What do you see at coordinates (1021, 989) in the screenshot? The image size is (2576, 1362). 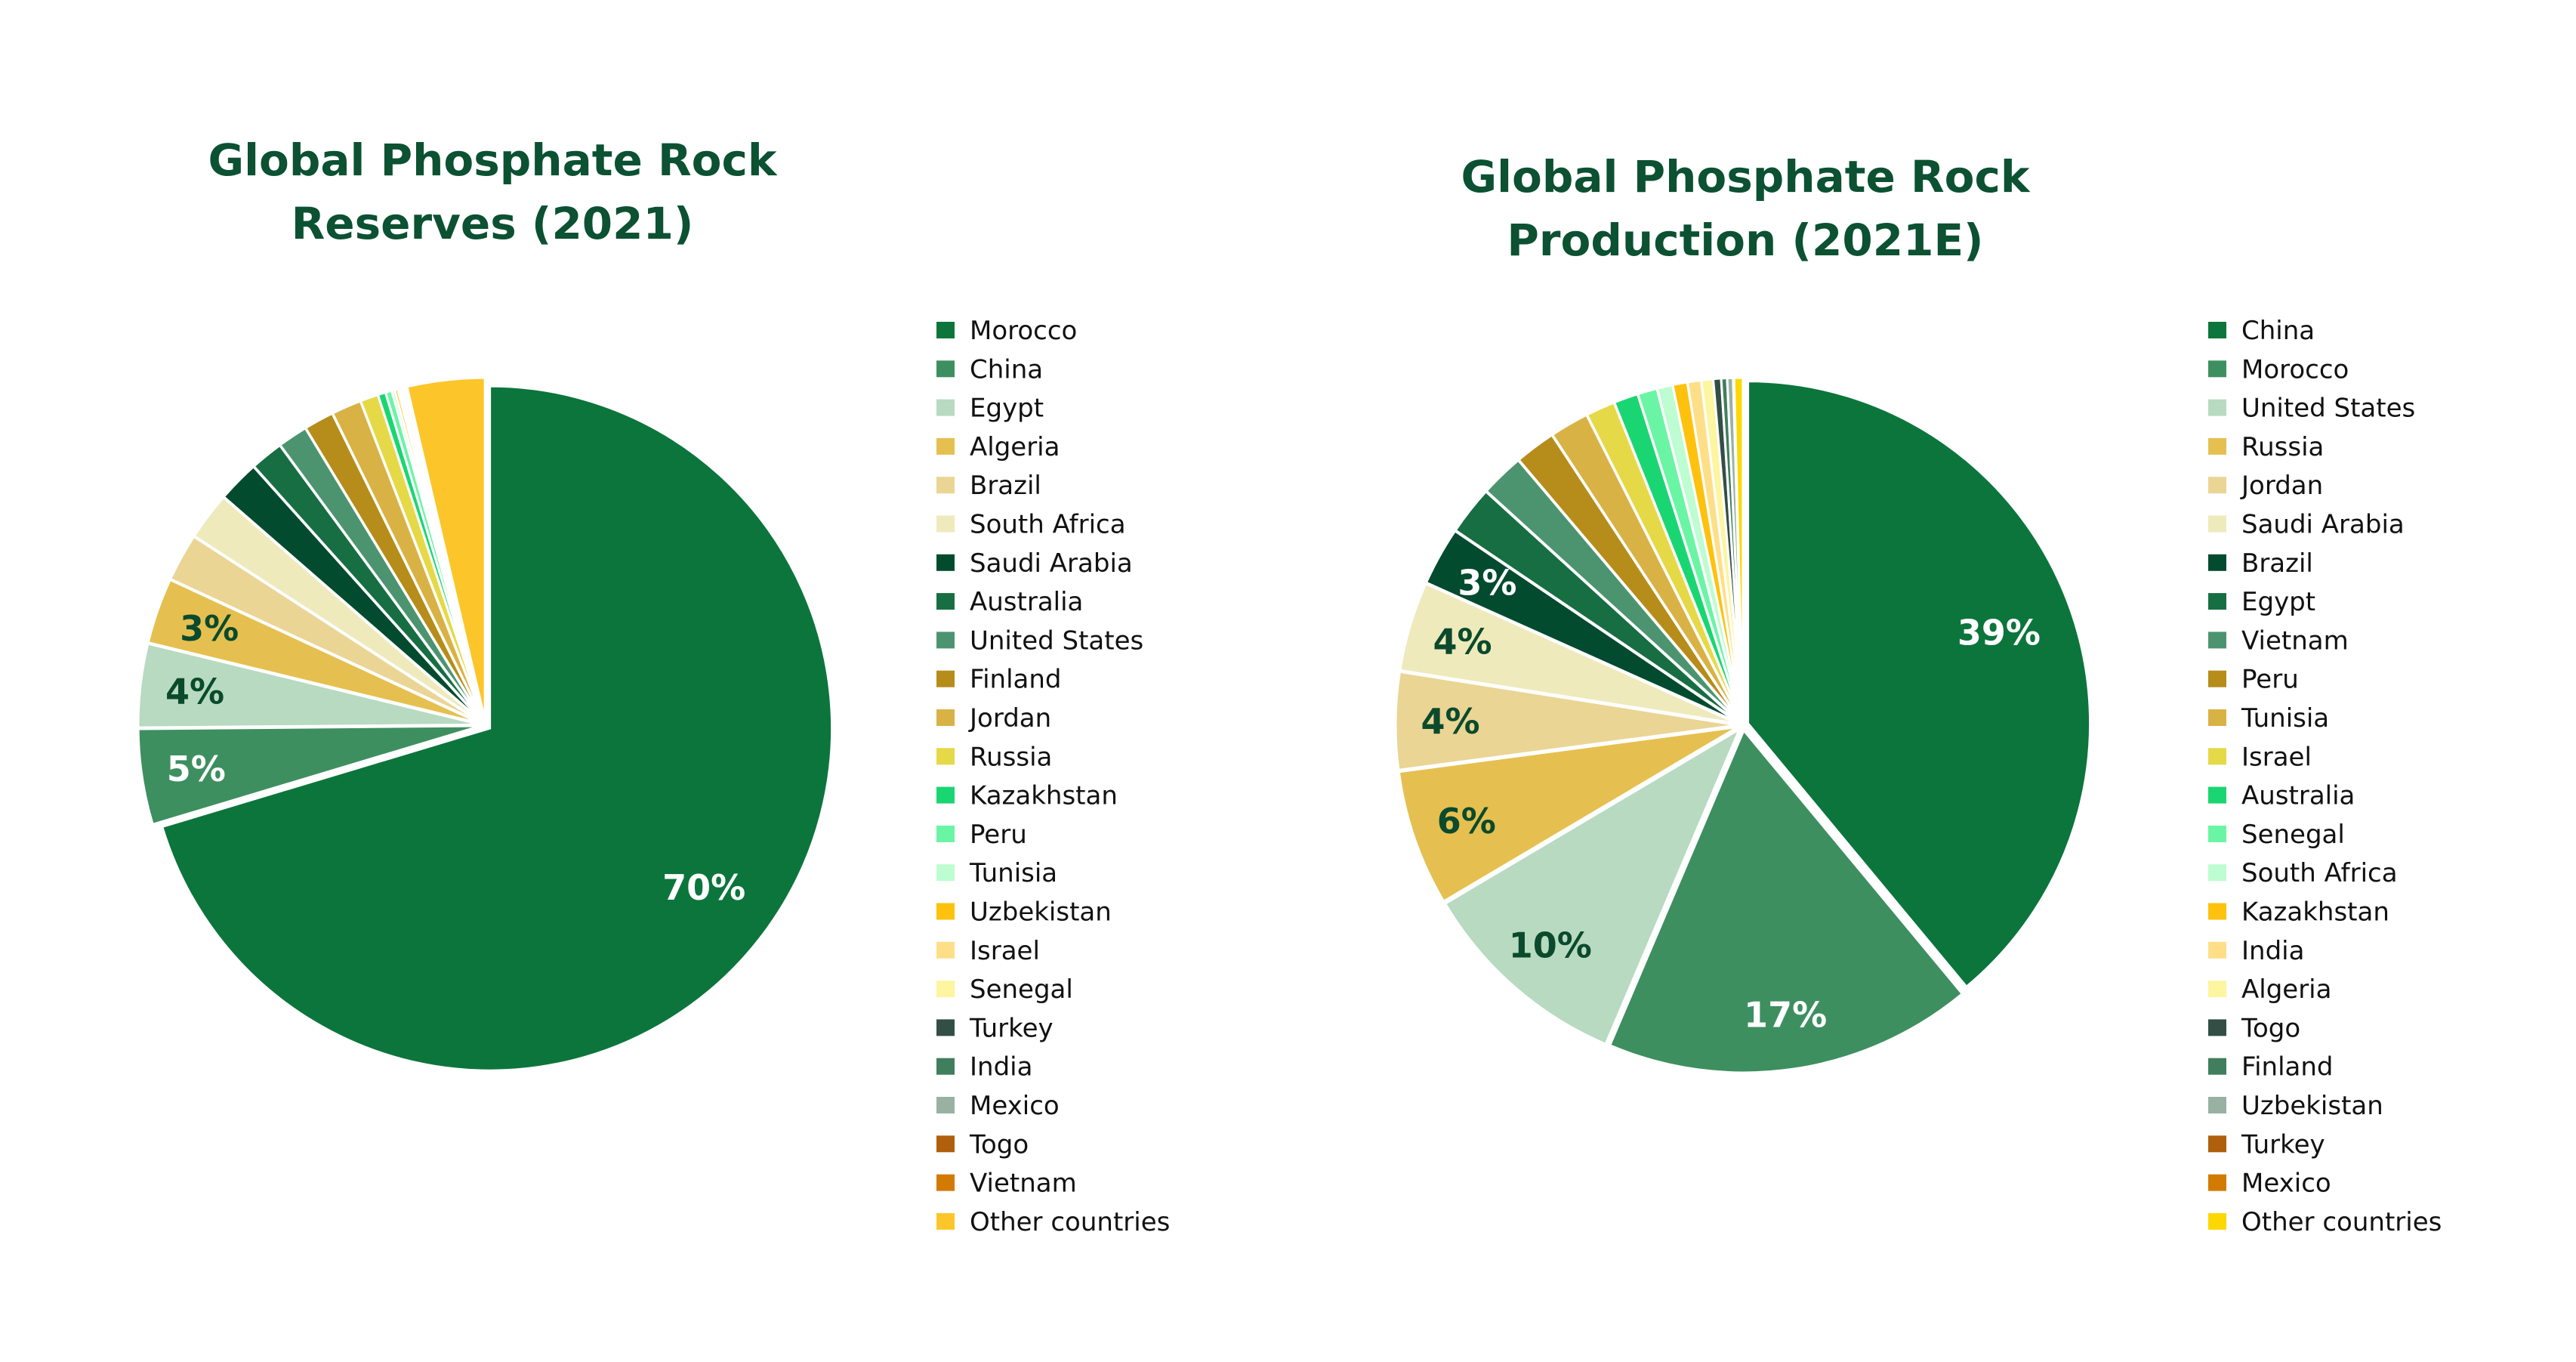 I see `legend-label: Senegal` at bounding box center [1021, 989].